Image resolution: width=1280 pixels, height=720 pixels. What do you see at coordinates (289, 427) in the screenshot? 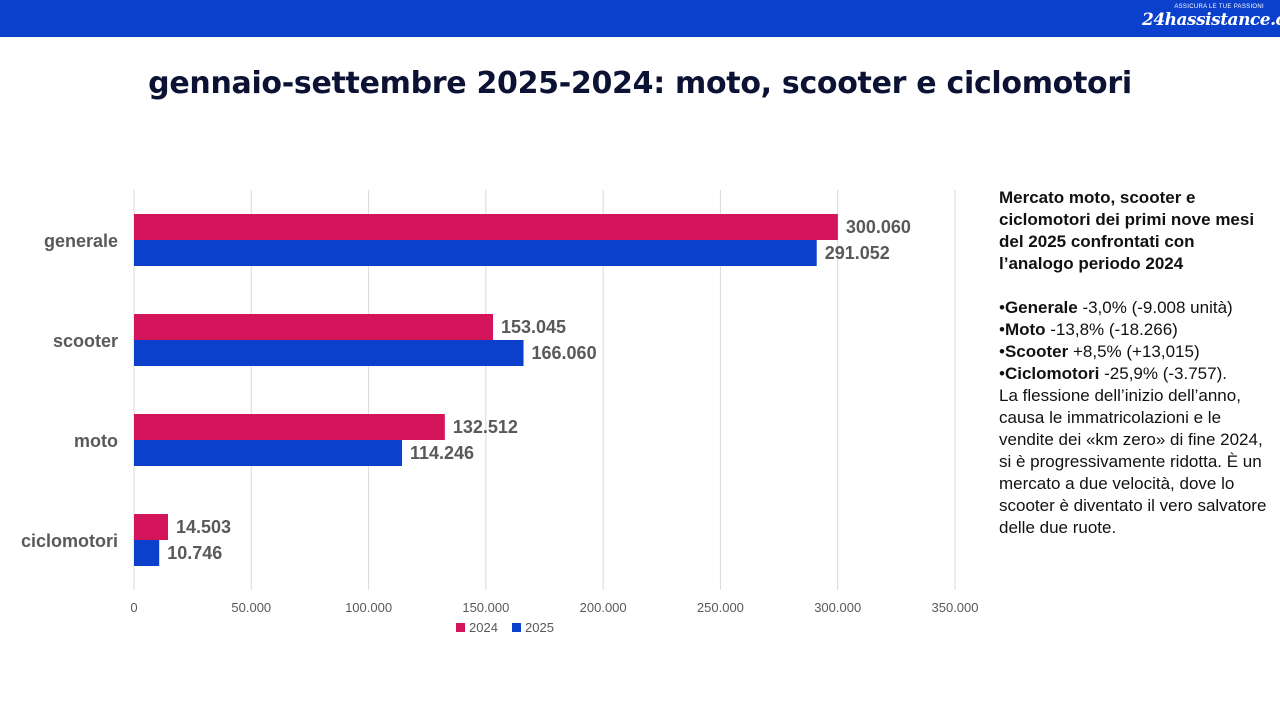
I see `bar-2024-moto` at bounding box center [289, 427].